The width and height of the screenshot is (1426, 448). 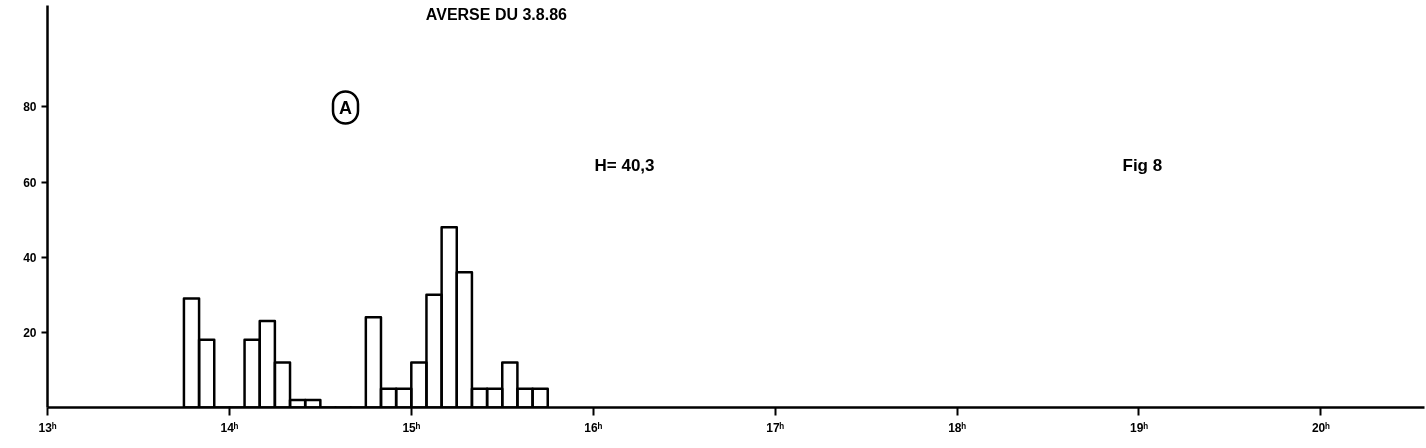 What do you see at coordinates (30, 107) in the screenshot?
I see `y-tick-label: 80` at bounding box center [30, 107].